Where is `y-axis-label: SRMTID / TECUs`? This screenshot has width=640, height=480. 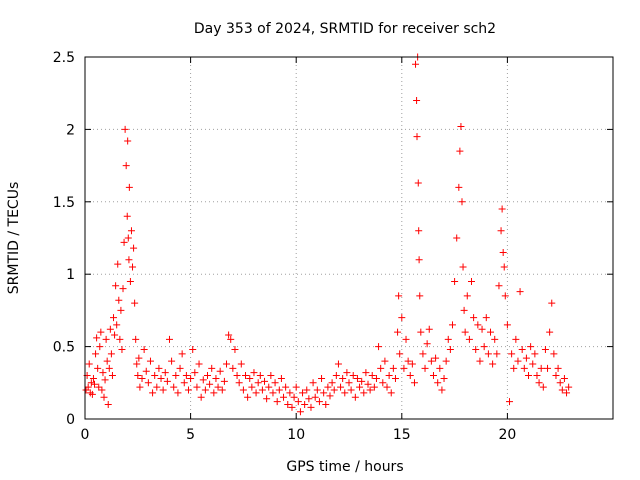
y-axis-label: SRMTID / TECUs is located at coordinates (14, 238).